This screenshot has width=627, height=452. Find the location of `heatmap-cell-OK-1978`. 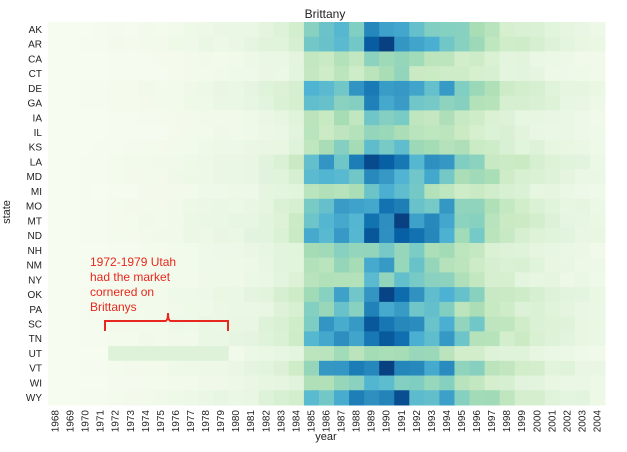

heatmap-cell-OK-1978 is located at coordinates (206, 295).